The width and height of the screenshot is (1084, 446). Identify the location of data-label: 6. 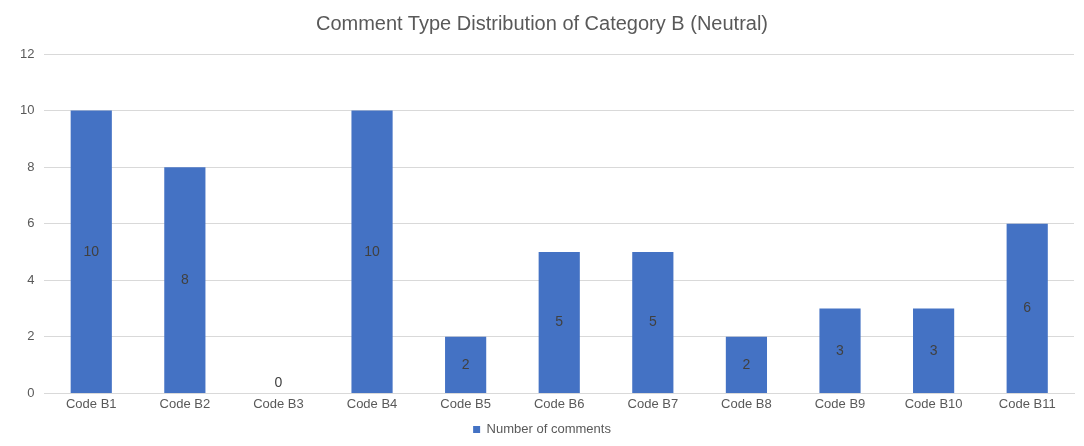
(1027, 307).